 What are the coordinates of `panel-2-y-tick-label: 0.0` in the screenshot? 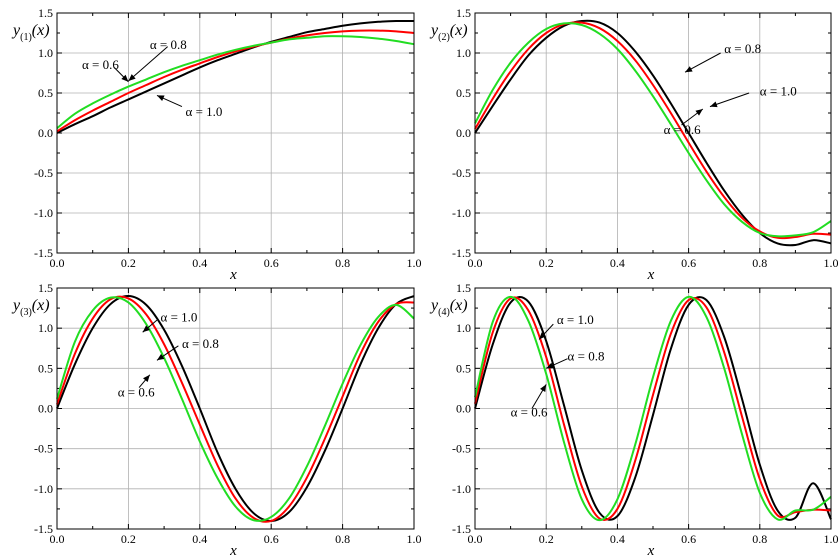 It's located at (463, 133).